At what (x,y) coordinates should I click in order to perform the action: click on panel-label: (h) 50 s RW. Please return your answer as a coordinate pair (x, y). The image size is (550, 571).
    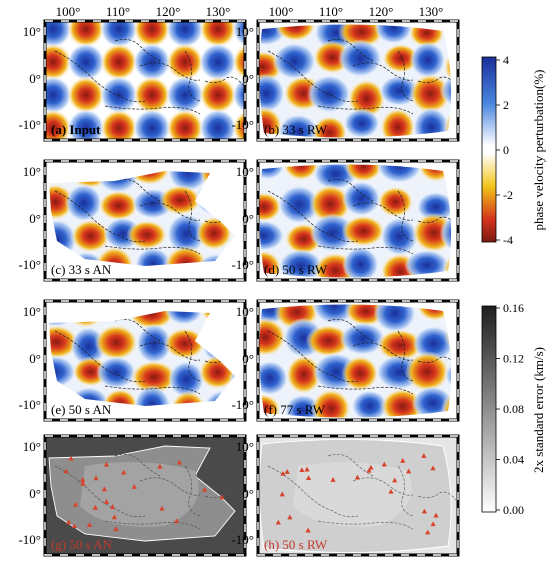
    Looking at the image, I should click on (296, 544).